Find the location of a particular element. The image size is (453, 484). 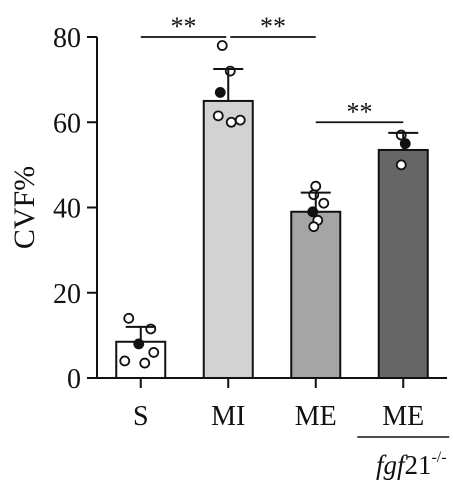

y-axis: 0 20 40 60 80 is located at coordinates (75, 209).